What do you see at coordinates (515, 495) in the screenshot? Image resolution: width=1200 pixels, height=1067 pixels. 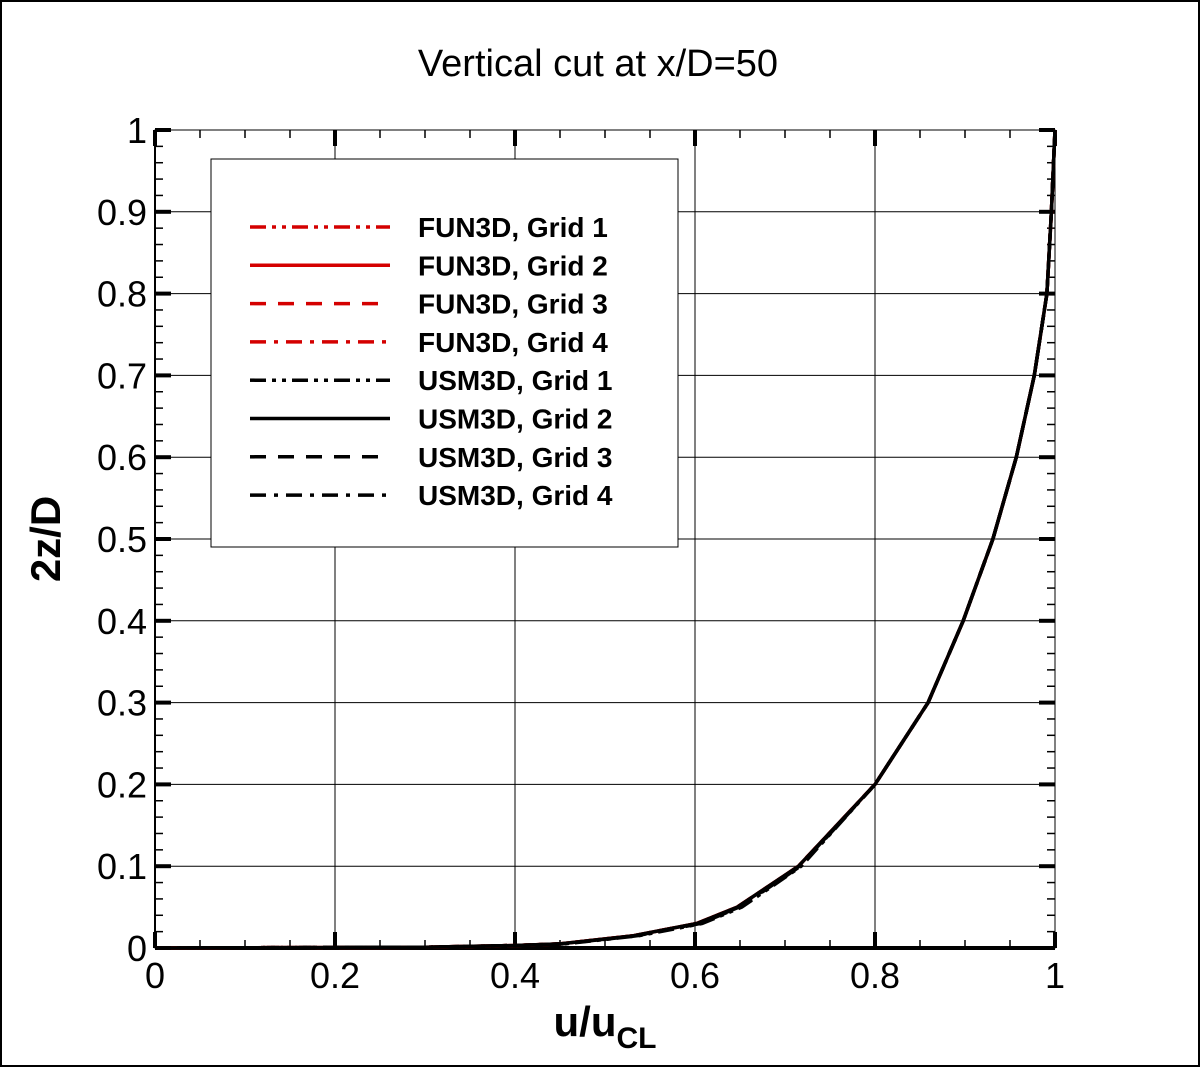 I see `legend-label: USM3D, Grid 4` at bounding box center [515, 495].